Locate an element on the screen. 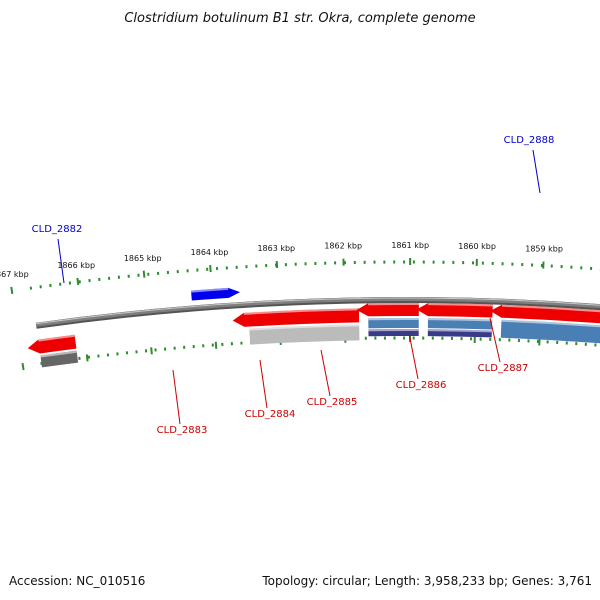 This screenshot has height=600, width=600. gene-label-cld-2885: CLD_2885 is located at coordinates (332, 402).